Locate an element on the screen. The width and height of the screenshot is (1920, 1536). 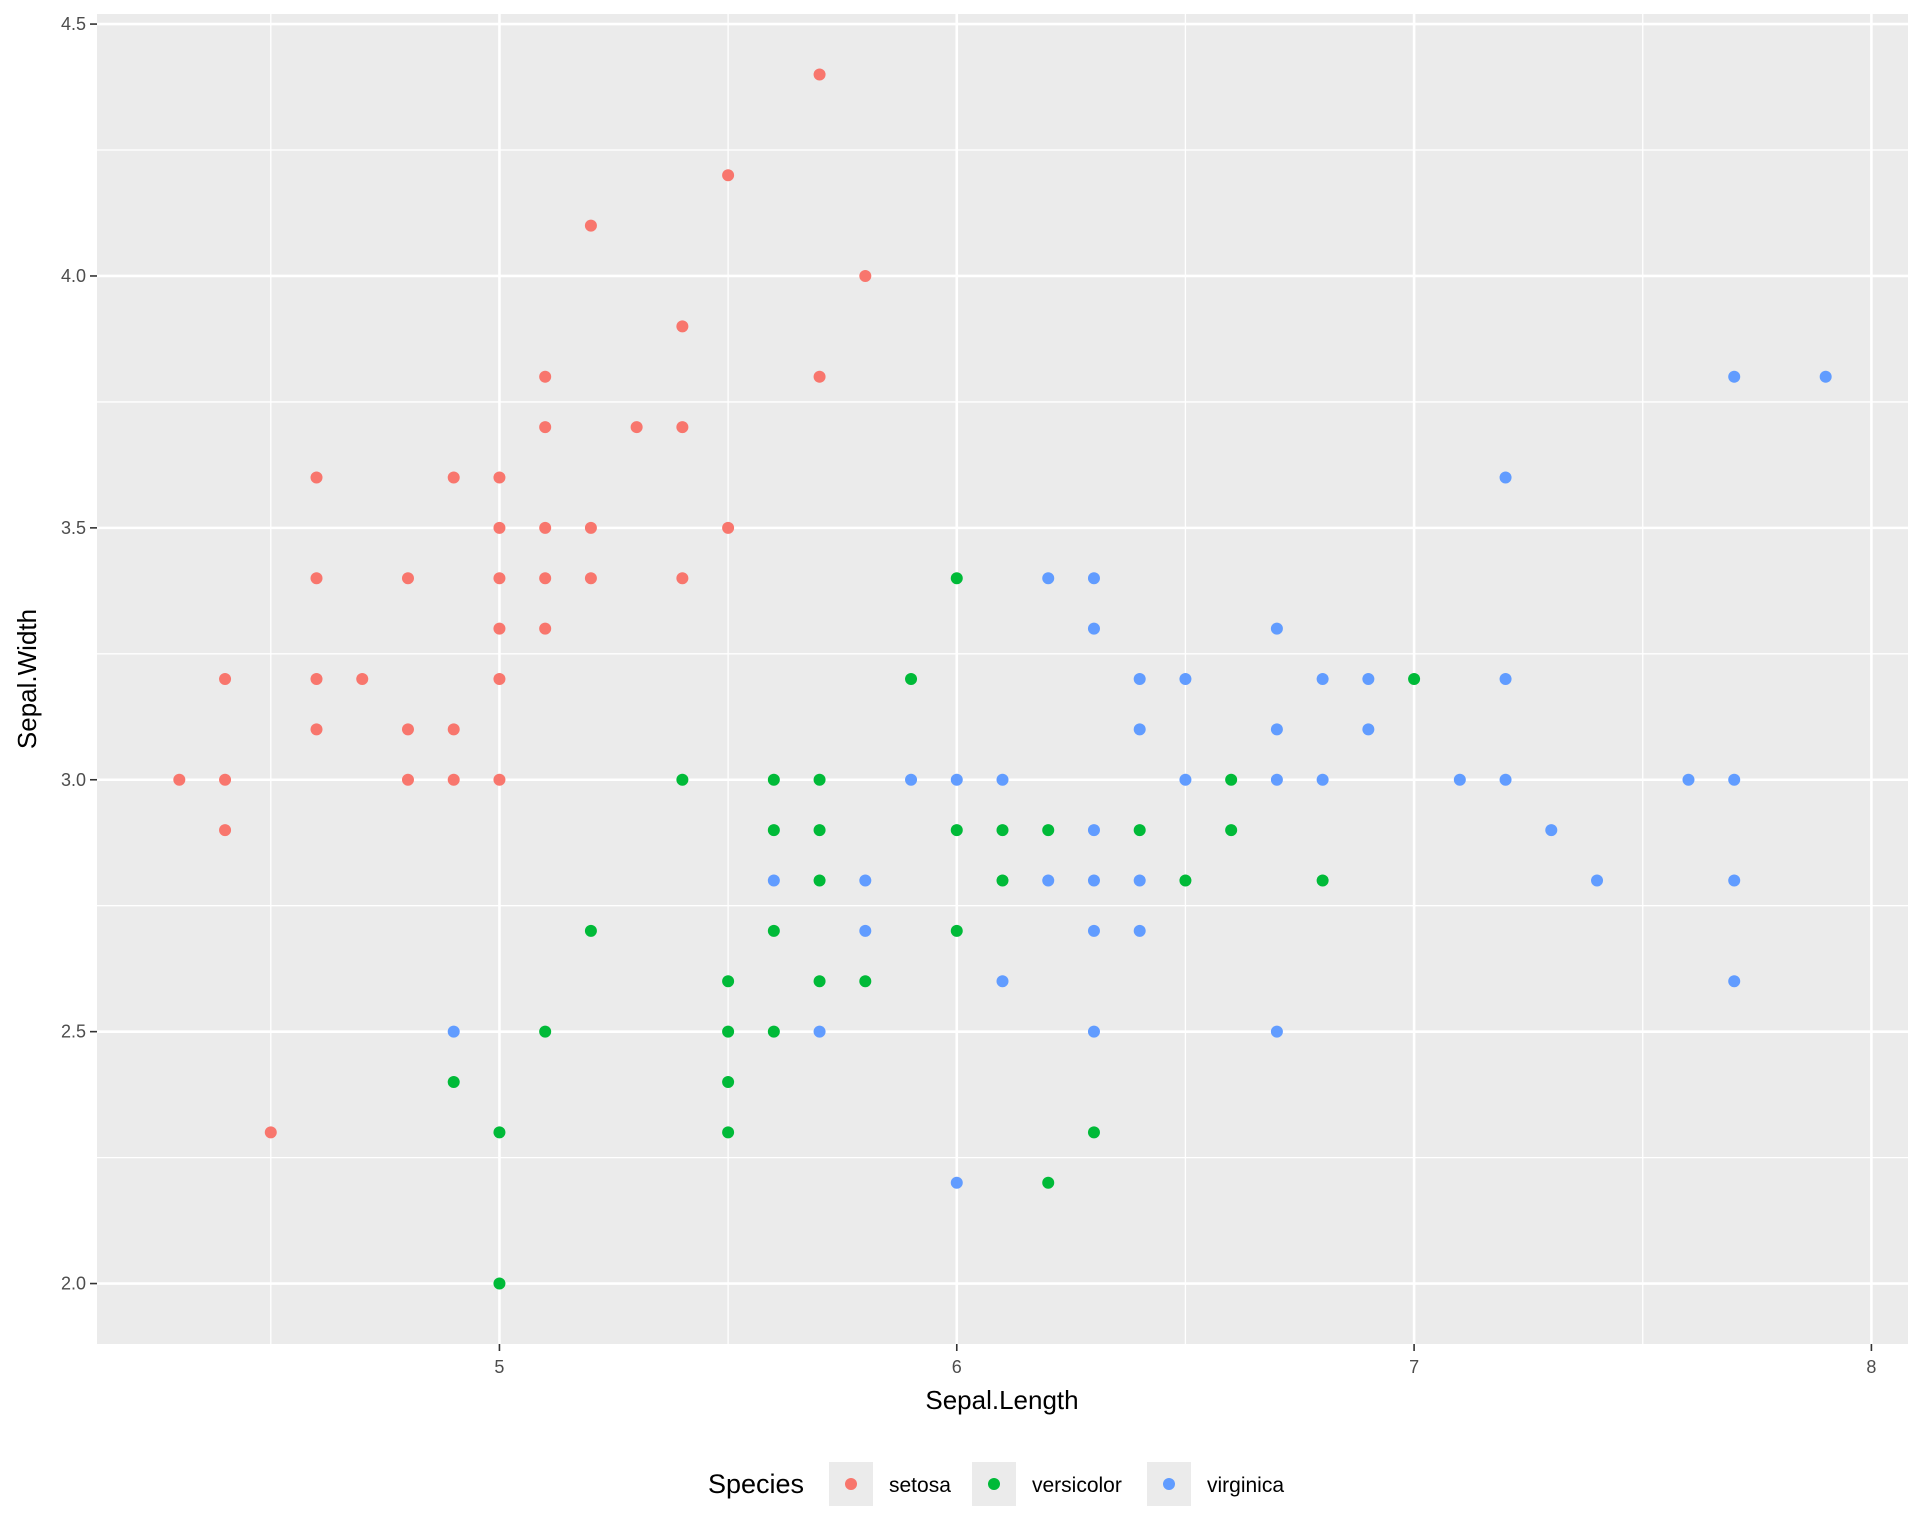
y-axis-title: Sepal.Width is located at coordinates (27, 679).